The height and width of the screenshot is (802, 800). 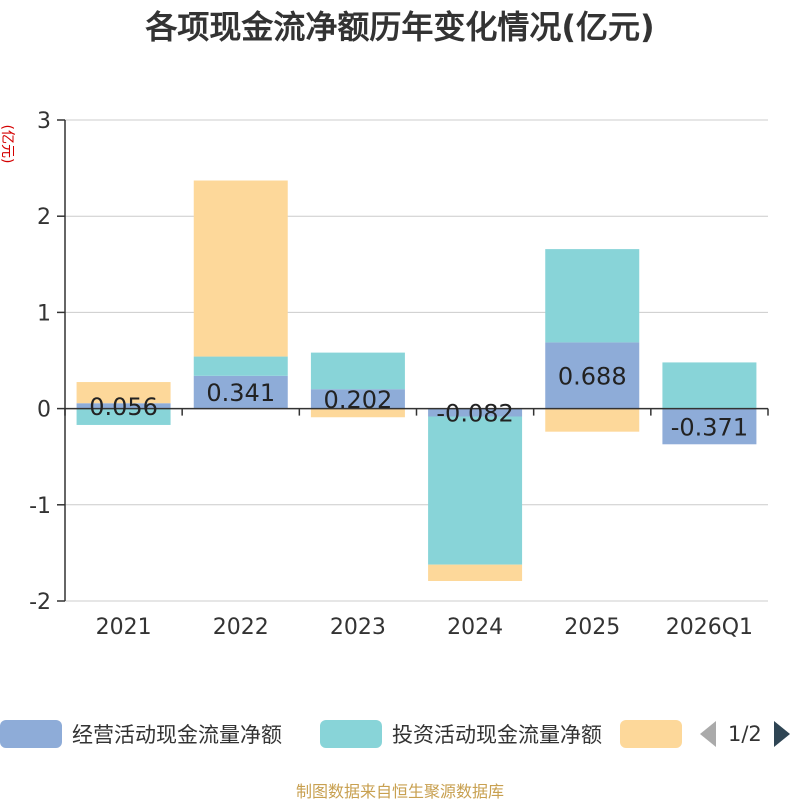 I want to click on data-label: 0.202, so click(x=358, y=400).